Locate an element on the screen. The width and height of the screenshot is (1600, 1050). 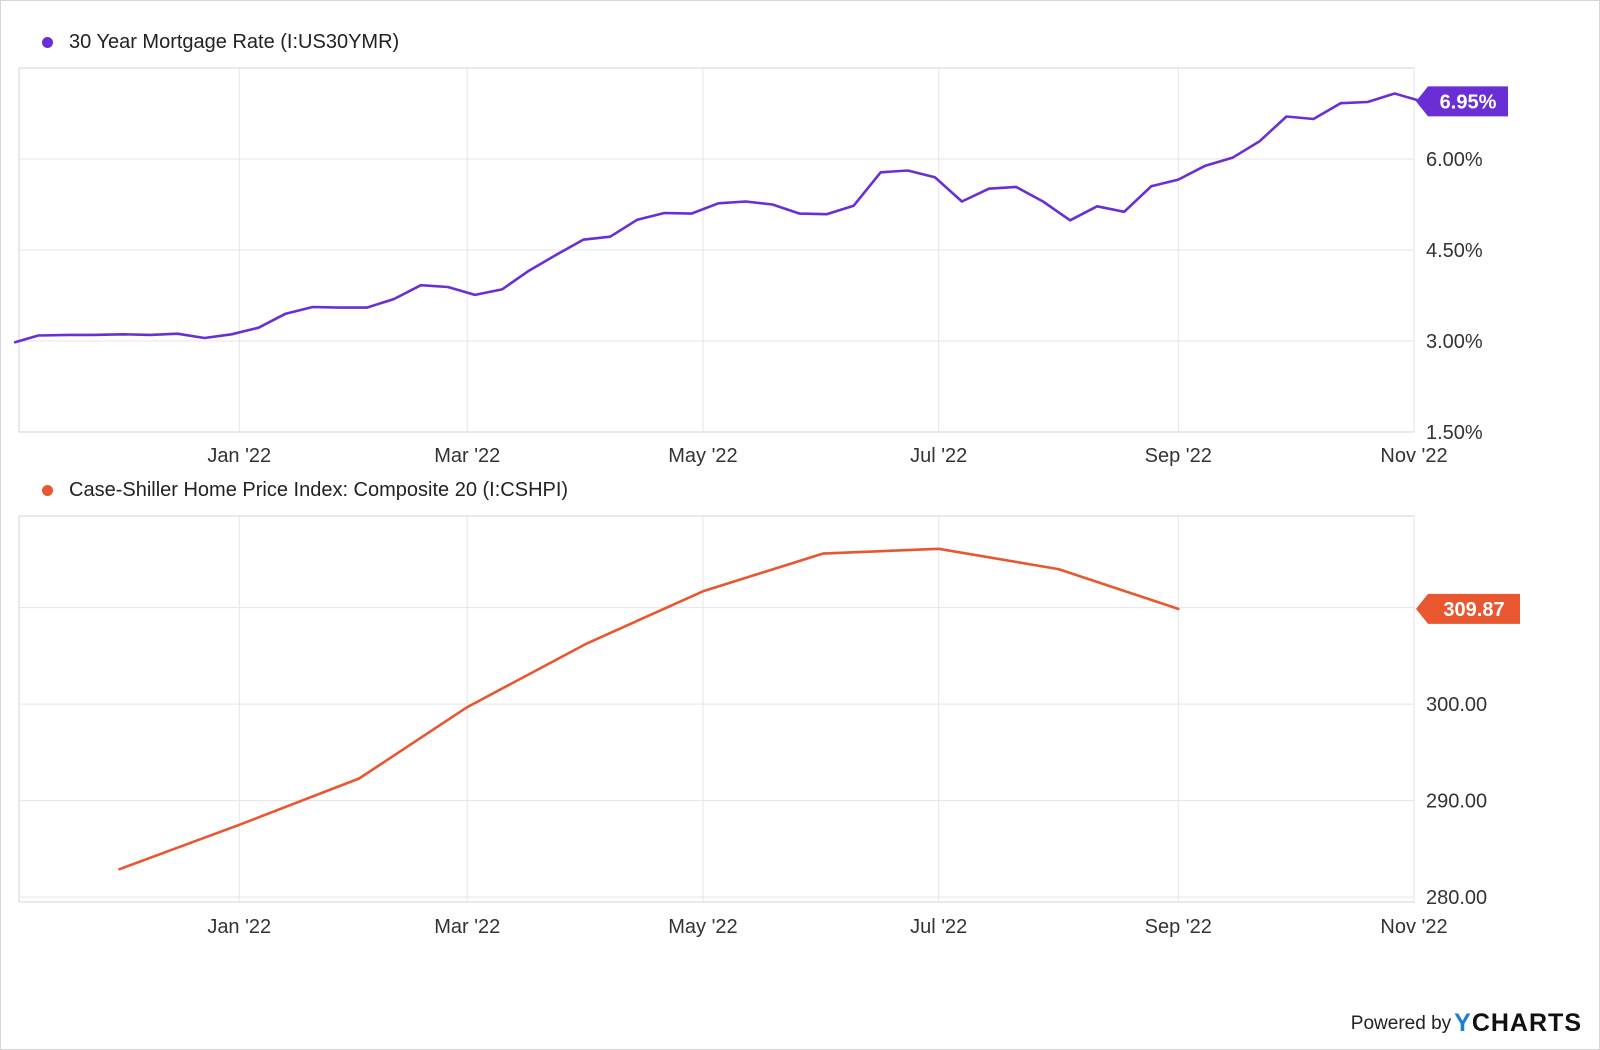
last-value-badge-mortgage is located at coordinates (1462, 101).